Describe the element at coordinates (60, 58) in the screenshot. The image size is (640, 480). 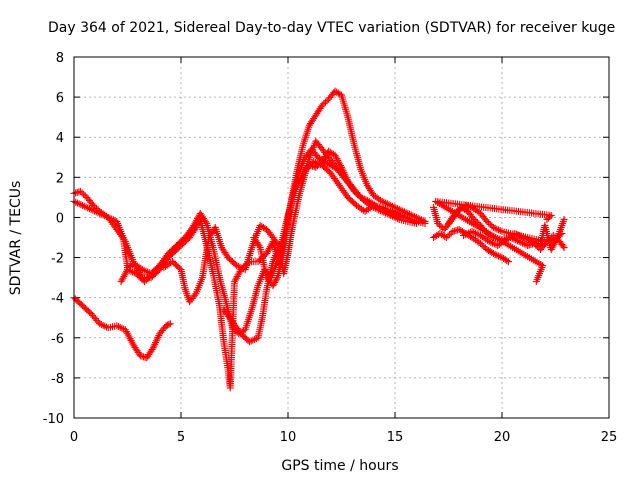
I see `y-tick-label: 8` at that location.